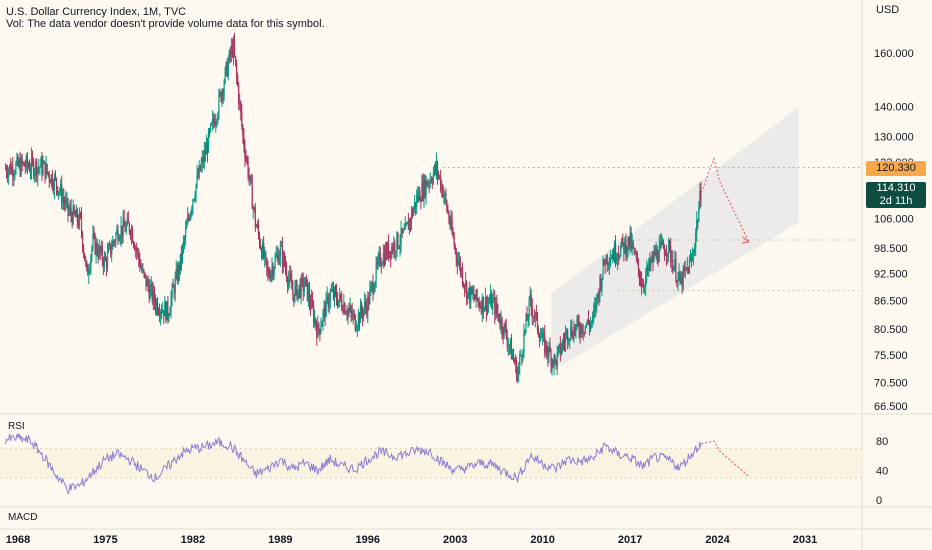  I want to click on price-tick-label: 86.500, so click(891, 301).